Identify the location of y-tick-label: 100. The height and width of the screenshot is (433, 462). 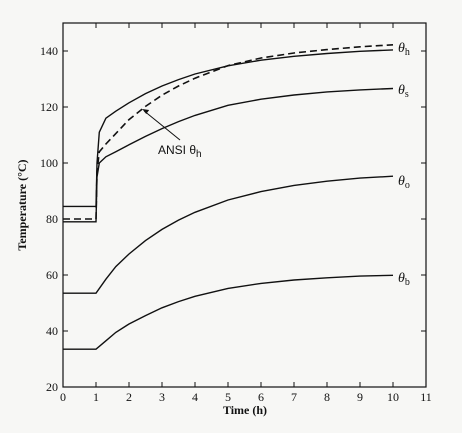
(49, 163).